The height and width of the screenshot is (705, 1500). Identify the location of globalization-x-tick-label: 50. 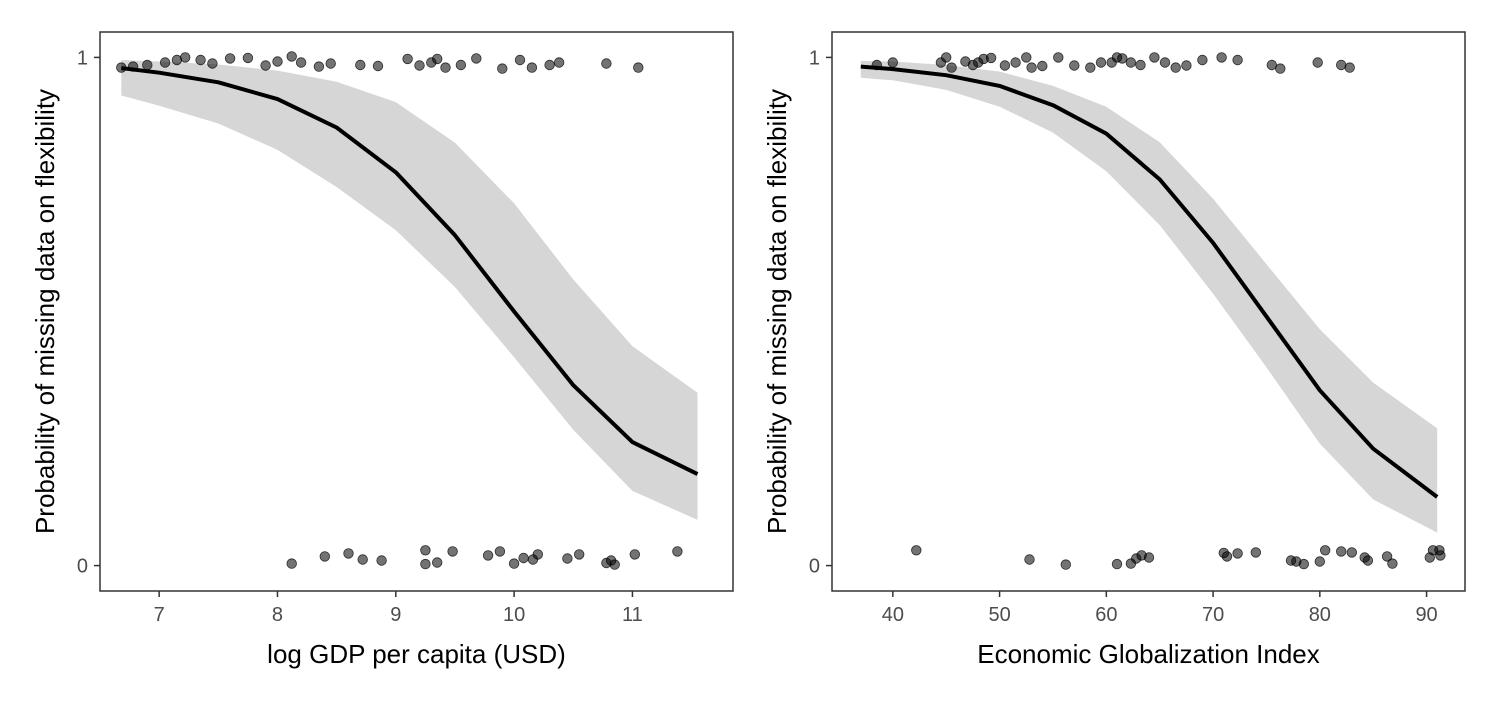
(999, 615).